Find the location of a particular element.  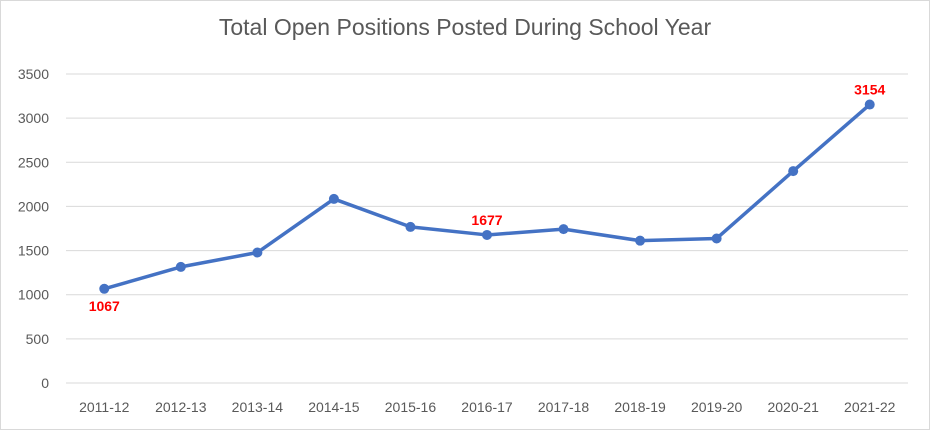

x-tick-label: 2017-18 is located at coordinates (564, 407).